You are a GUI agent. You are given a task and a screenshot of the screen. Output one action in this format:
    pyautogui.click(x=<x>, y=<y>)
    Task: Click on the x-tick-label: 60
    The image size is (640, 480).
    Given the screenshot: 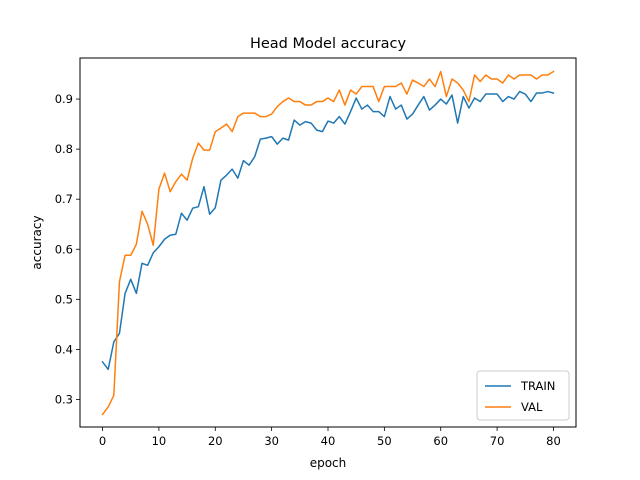 What is the action you would take?
    pyautogui.click(x=440, y=441)
    